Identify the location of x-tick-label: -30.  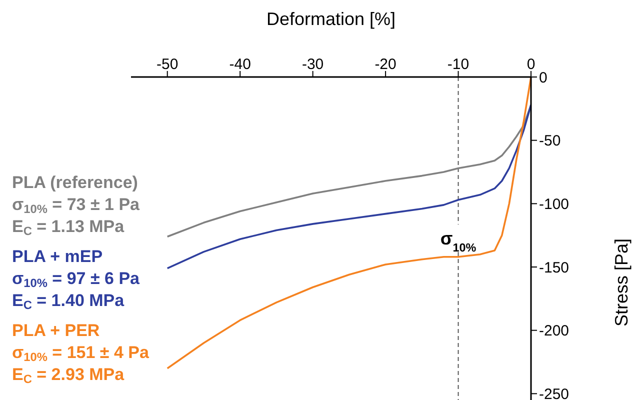
(313, 64).